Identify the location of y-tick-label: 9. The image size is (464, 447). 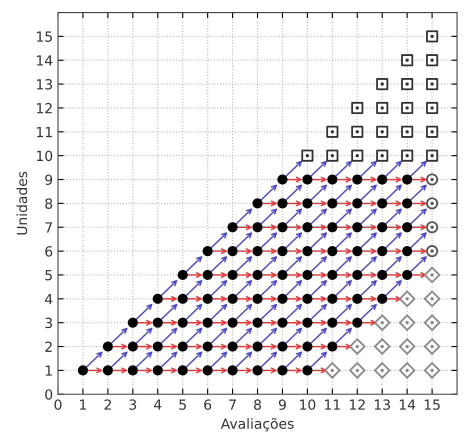
(48, 179).